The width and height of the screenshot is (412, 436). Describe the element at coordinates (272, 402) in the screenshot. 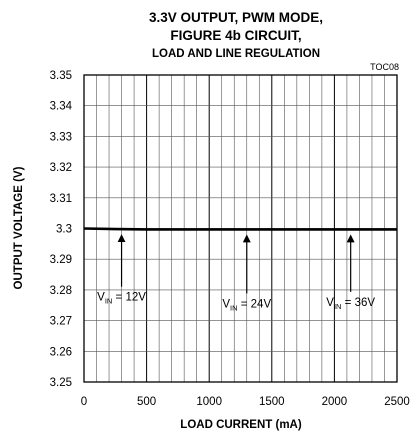

I see `x-tick-label: 1500` at that location.